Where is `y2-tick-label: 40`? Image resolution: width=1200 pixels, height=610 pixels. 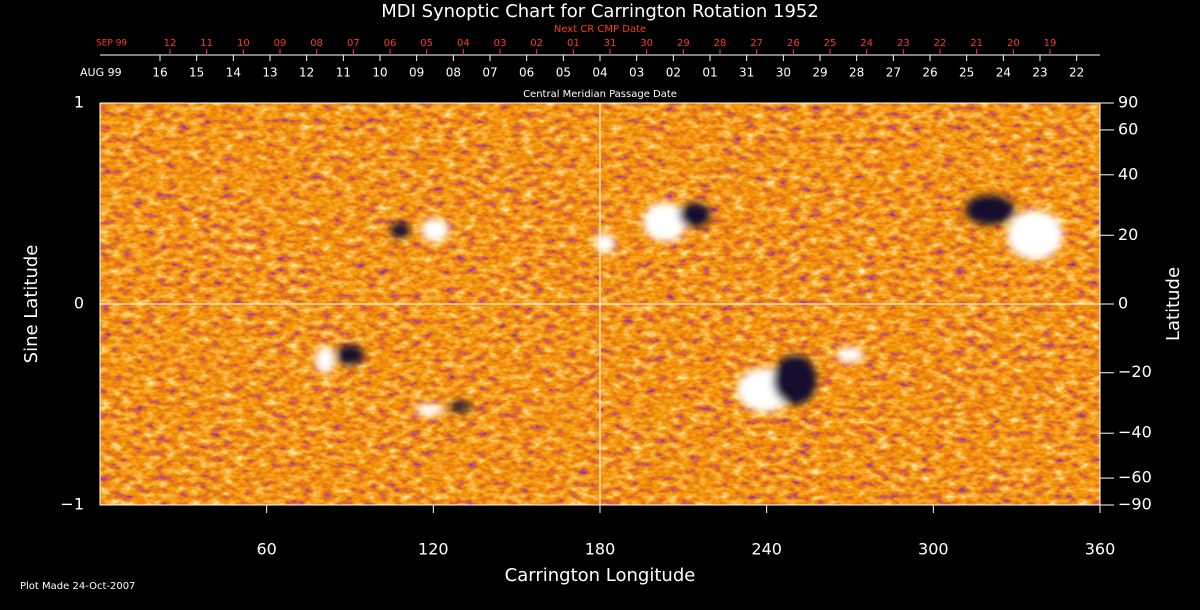 y2-tick-label: 40 is located at coordinates (1128, 173).